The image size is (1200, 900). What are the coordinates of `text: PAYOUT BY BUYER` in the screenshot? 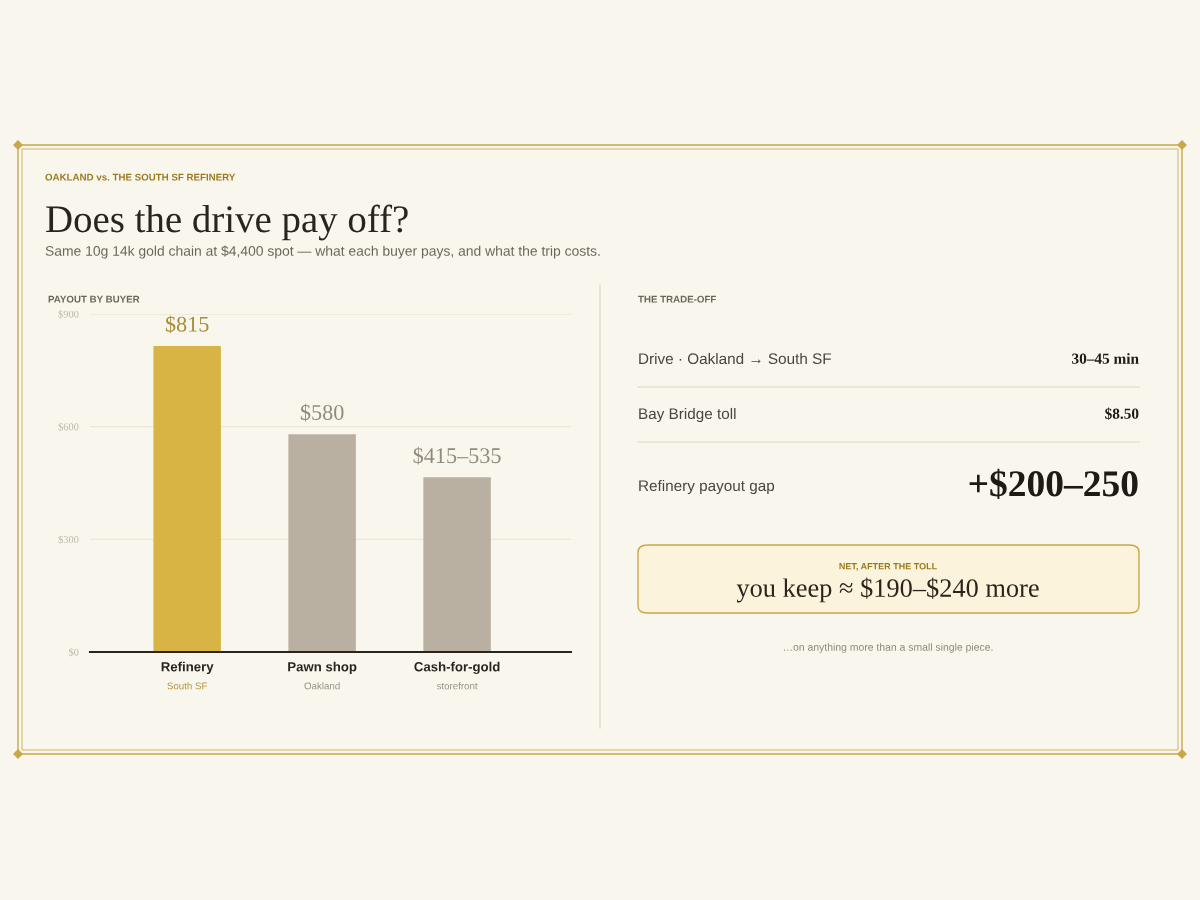 It's located at (94, 299).